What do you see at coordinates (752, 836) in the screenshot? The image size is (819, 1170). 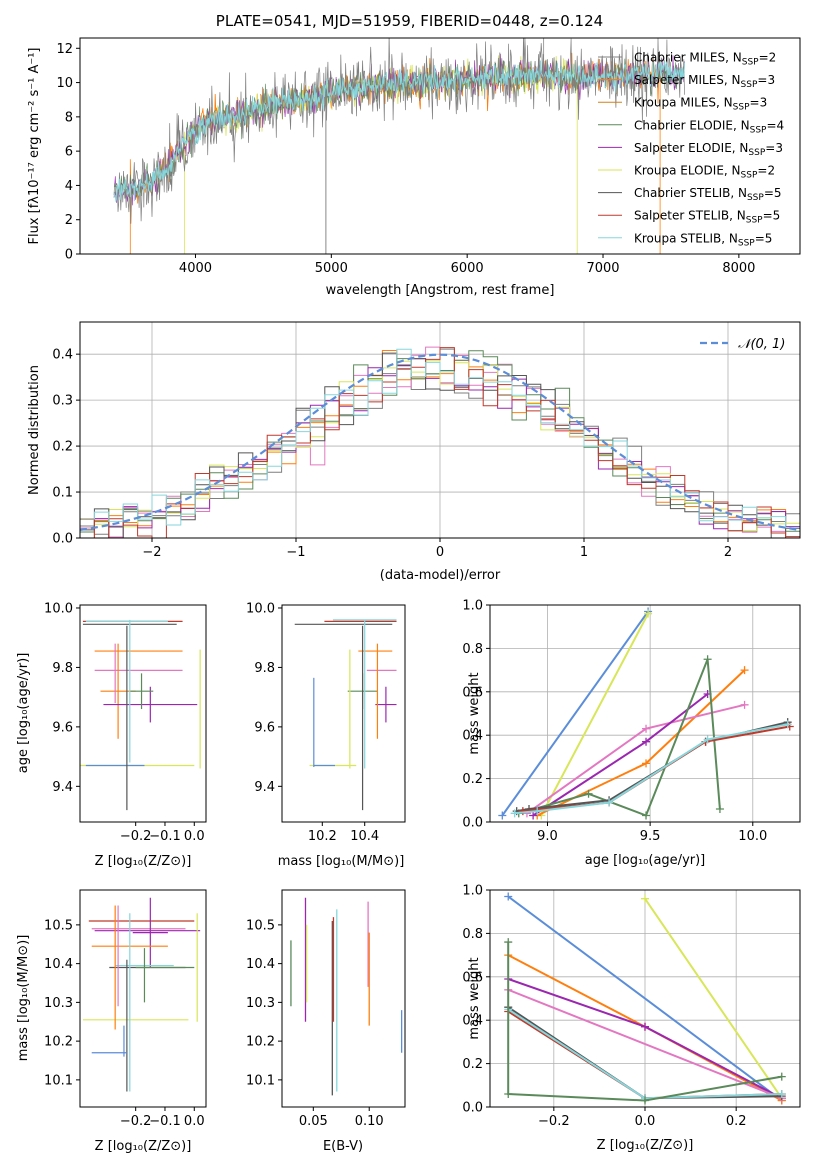 I see `x-tick-label: 10.0` at bounding box center [752, 836].